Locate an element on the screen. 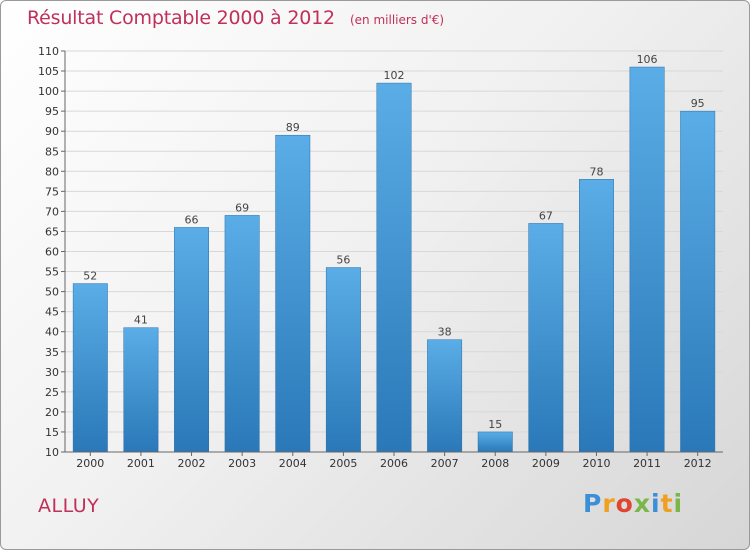  bar-value-label: 38 is located at coordinates (445, 332).